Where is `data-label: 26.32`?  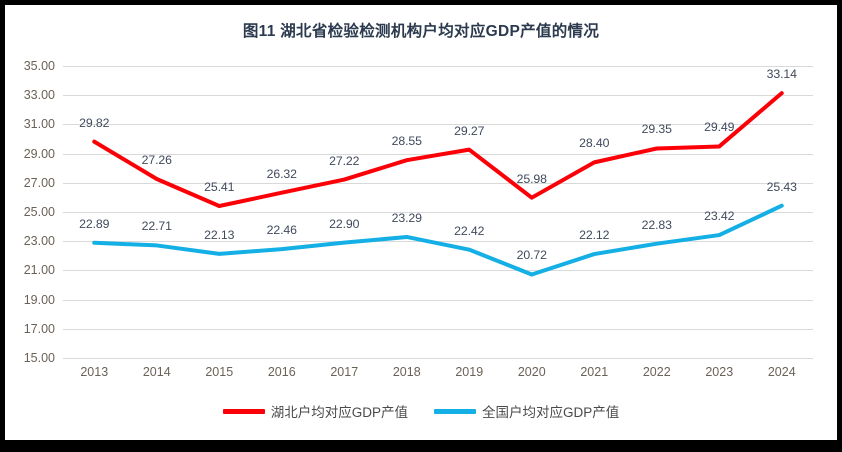
data-label: 26.32 is located at coordinates (281, 173).